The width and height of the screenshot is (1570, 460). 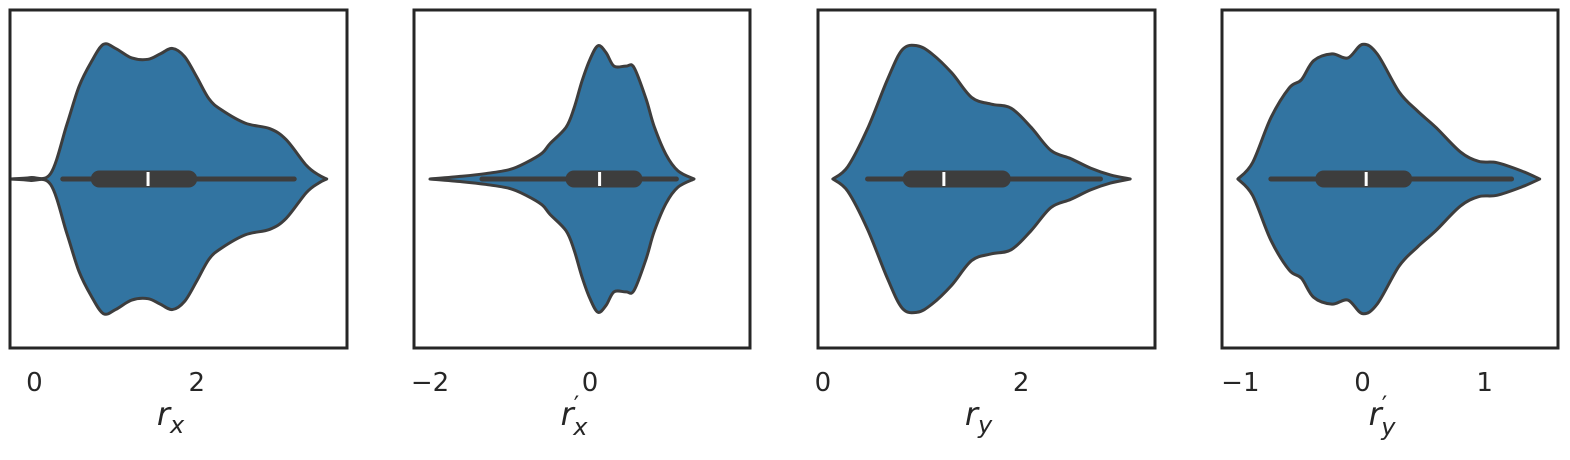 I want to click on x-axis-label: ry, so click(x=979, y=417).